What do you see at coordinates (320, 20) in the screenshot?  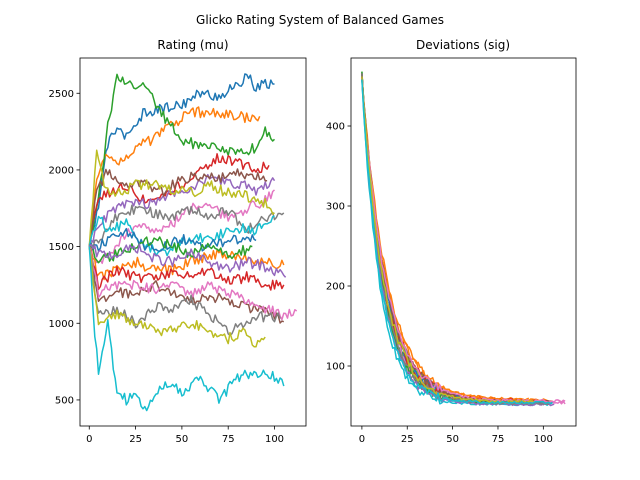 I see `figure-title: Glicko Rating System of Balanced Games` at bounding box center [320, 20].